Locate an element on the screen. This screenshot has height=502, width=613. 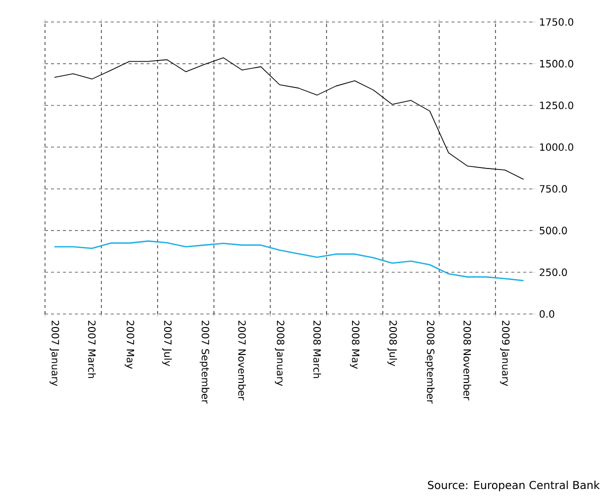
y-tick-label: 1250.0 is located at coordinates (557, 106).